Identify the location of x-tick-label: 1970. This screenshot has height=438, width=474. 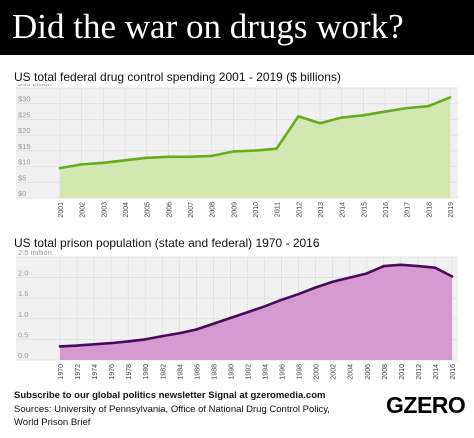
(61, 372).